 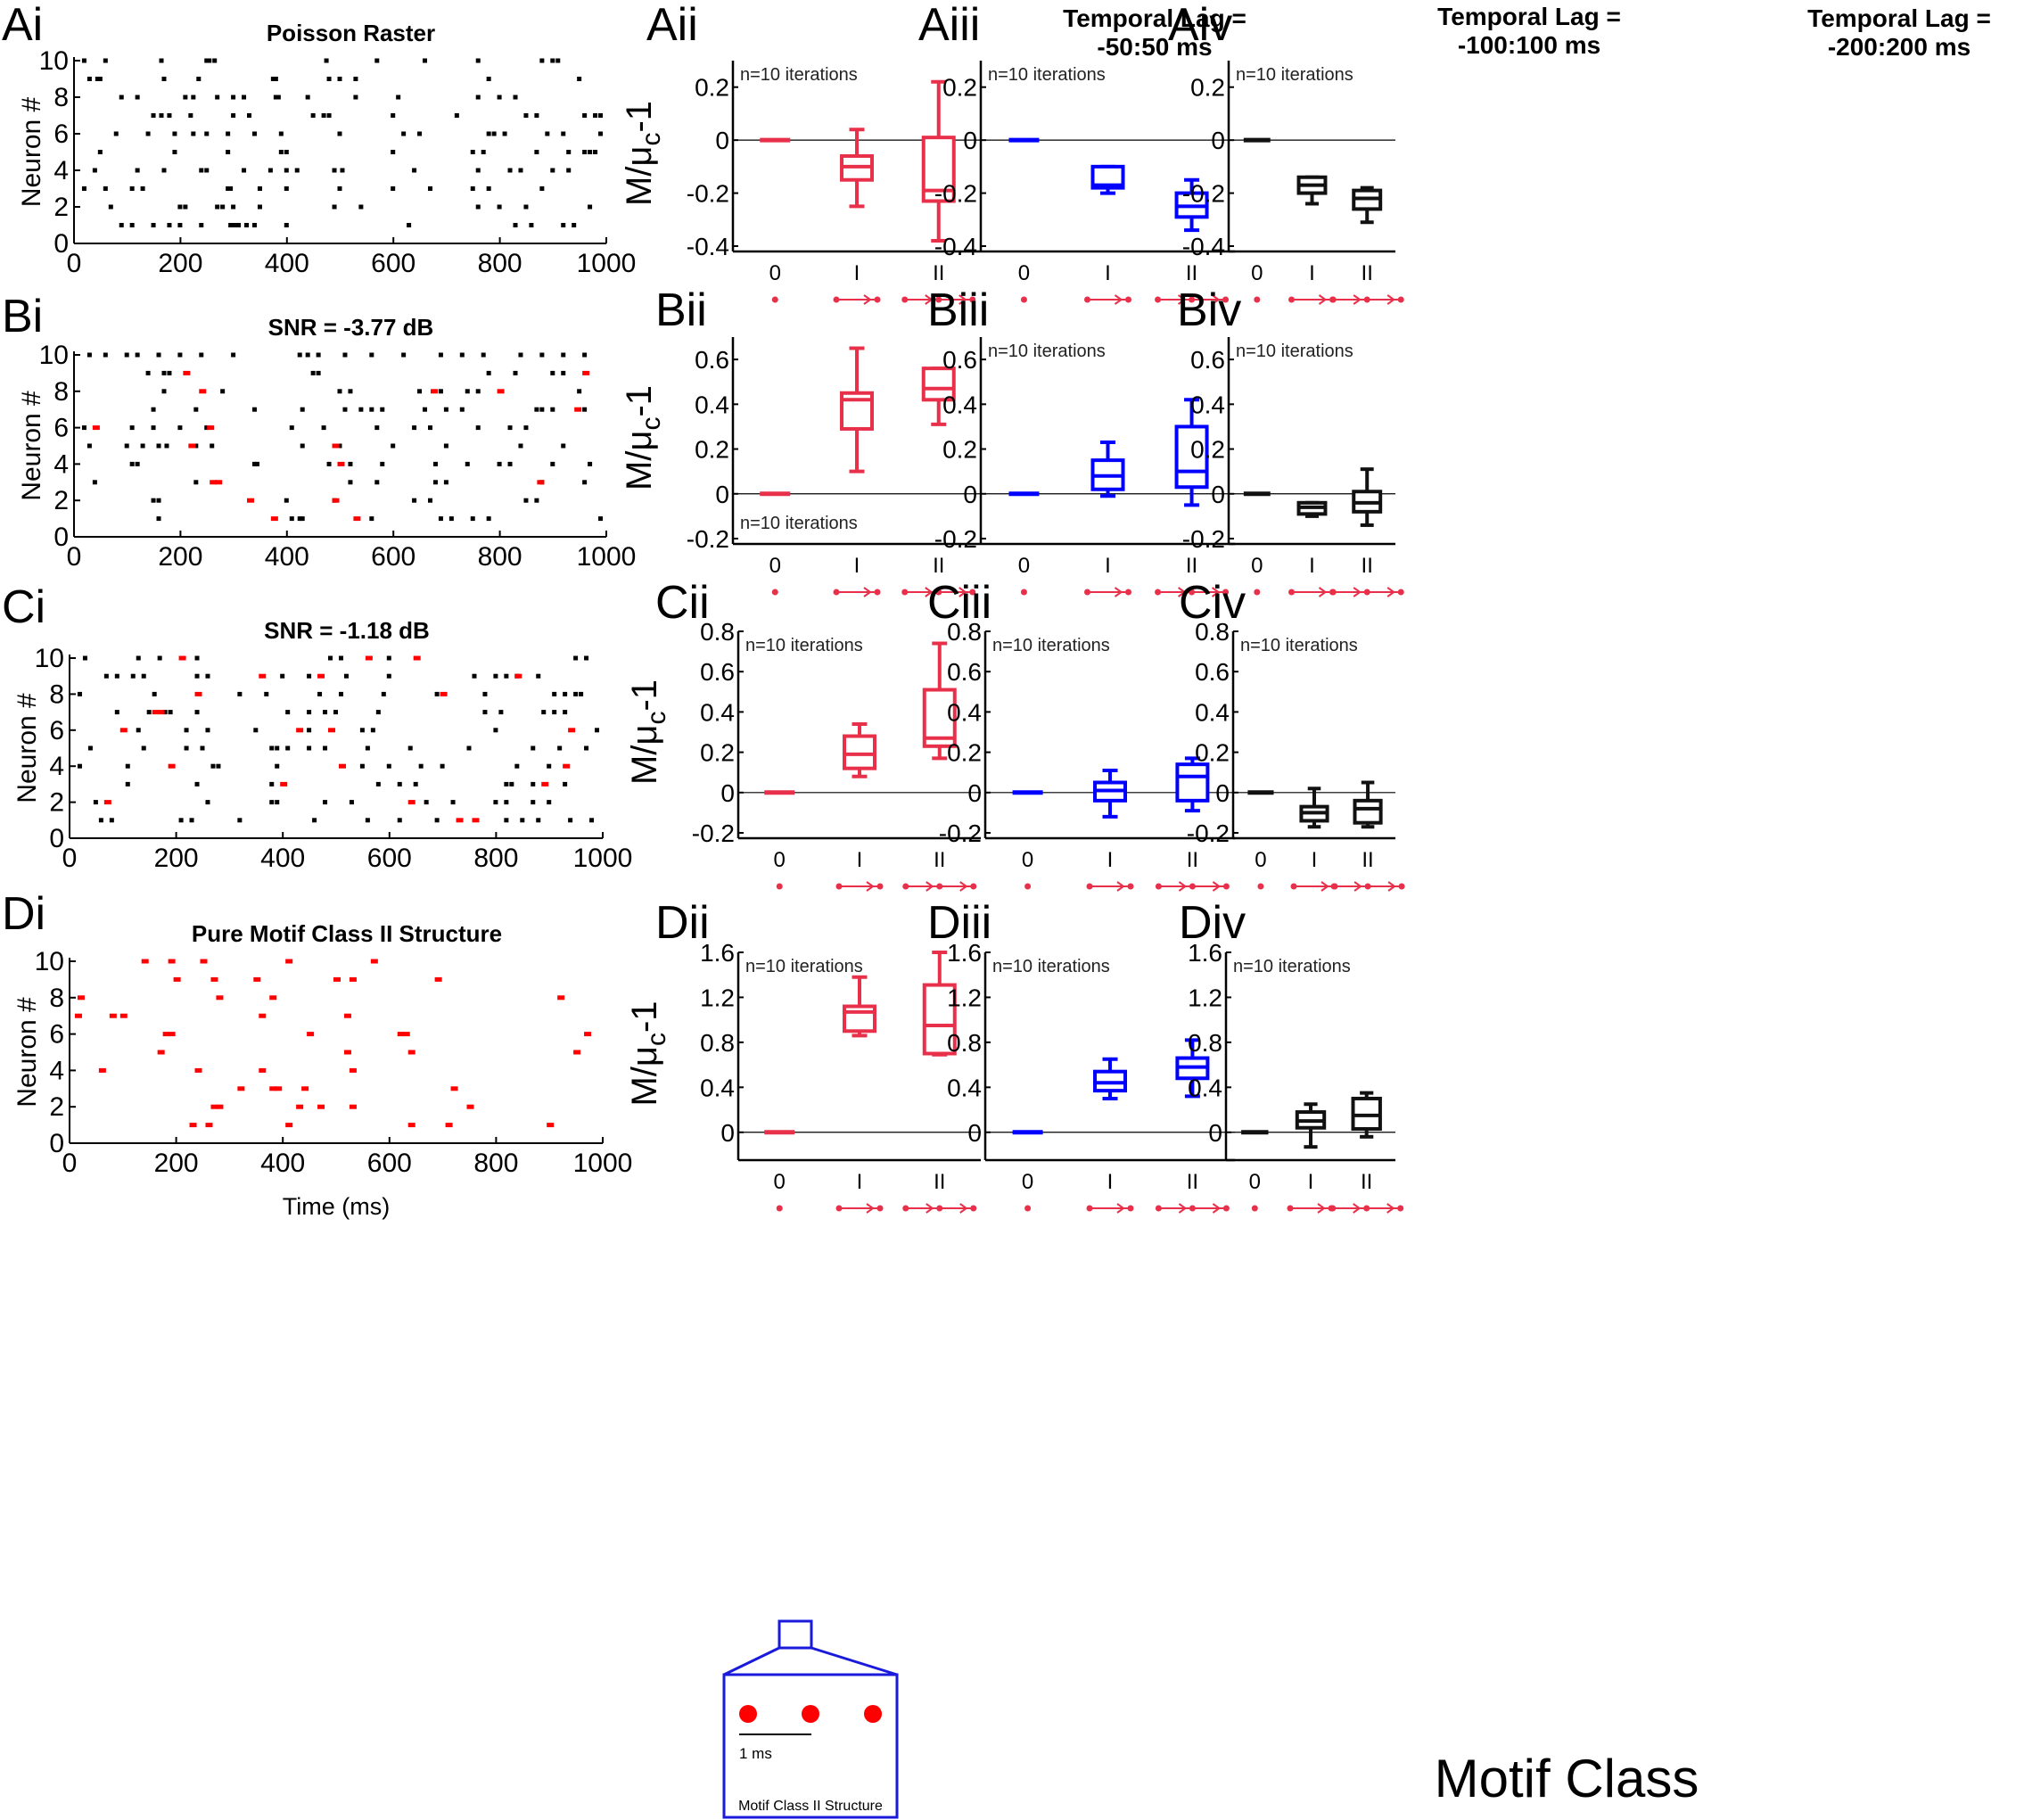 What do you see at coordinates (712, 88) in the screenshot?
I see `y-tick-label: 0.2` at bounding box center [712, 88].